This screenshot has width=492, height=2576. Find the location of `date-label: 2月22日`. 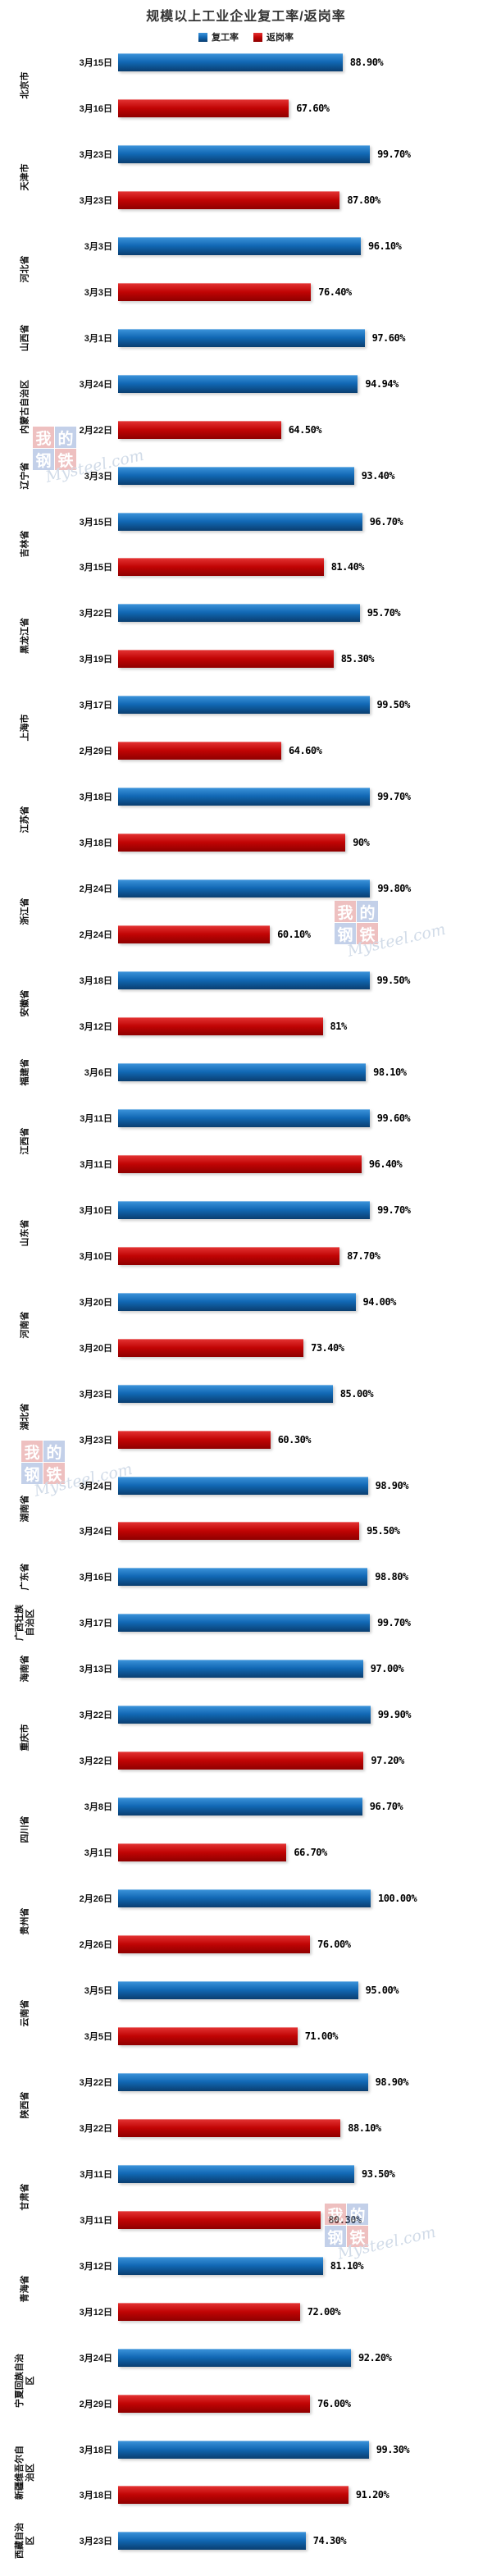

date-label: 2月22日 is located at coordinates (95, 431).